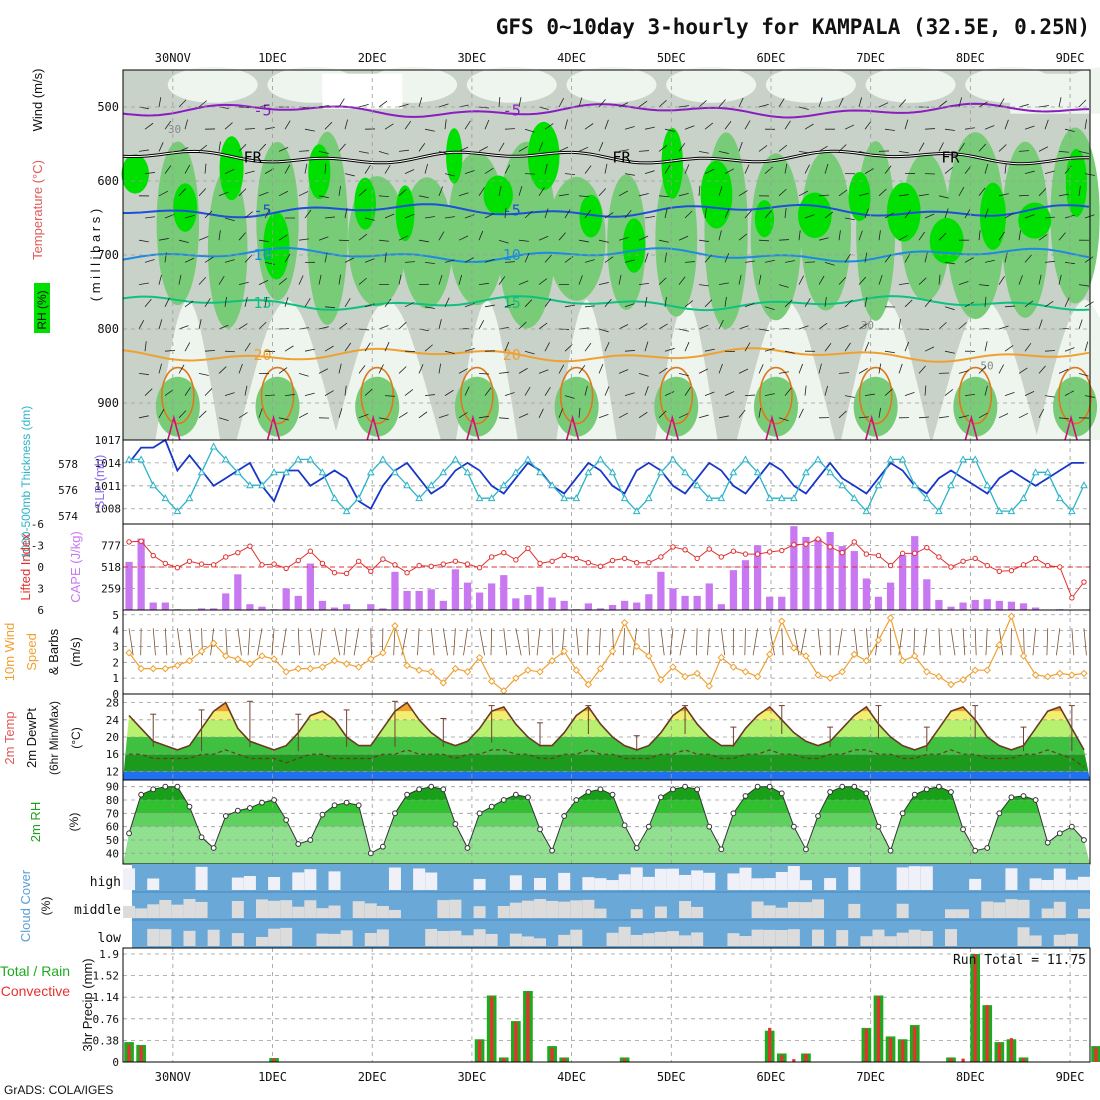  I want to click on cape-bar, so click(927, 594).